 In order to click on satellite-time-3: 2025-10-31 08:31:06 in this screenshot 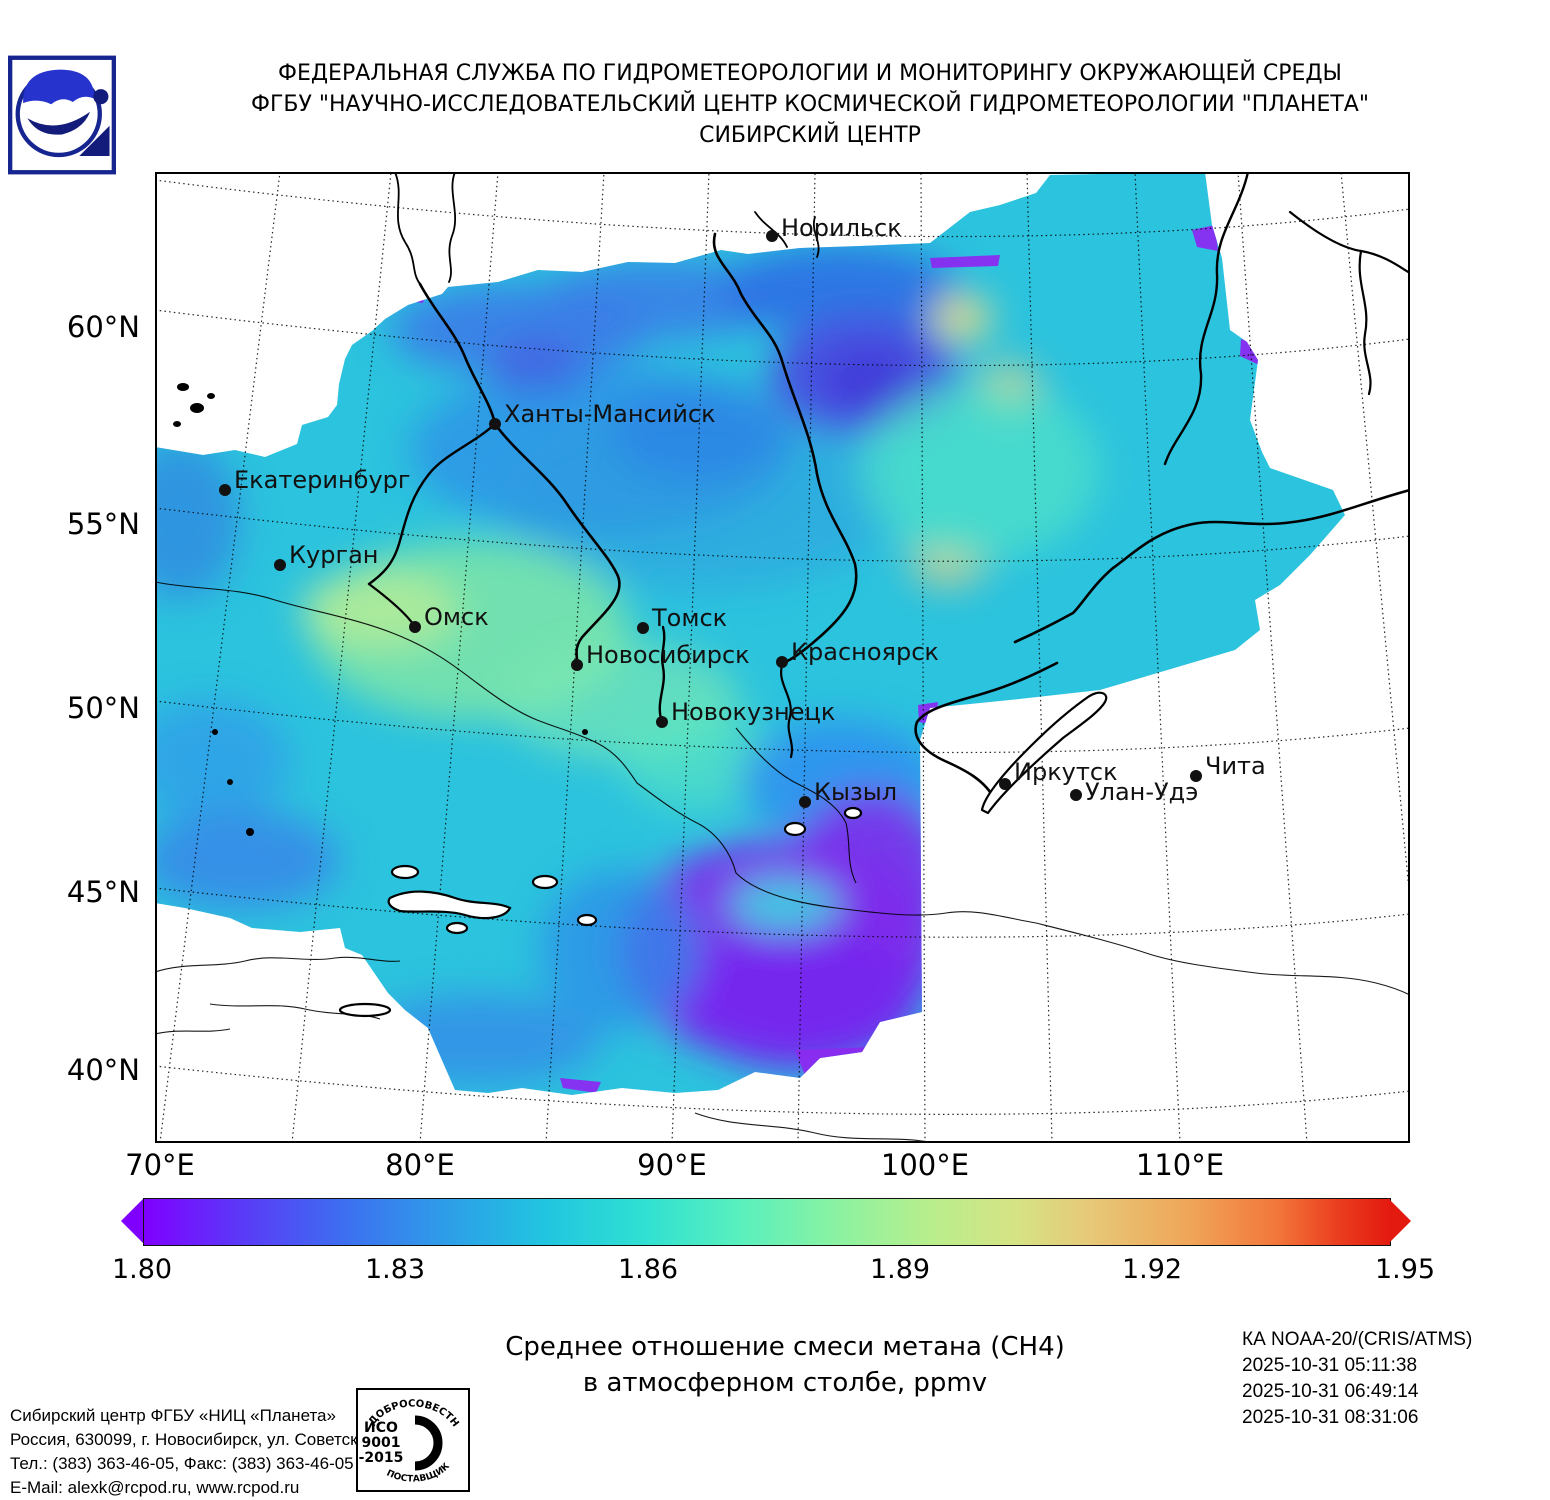, I will do `click(1330, 1417)`.